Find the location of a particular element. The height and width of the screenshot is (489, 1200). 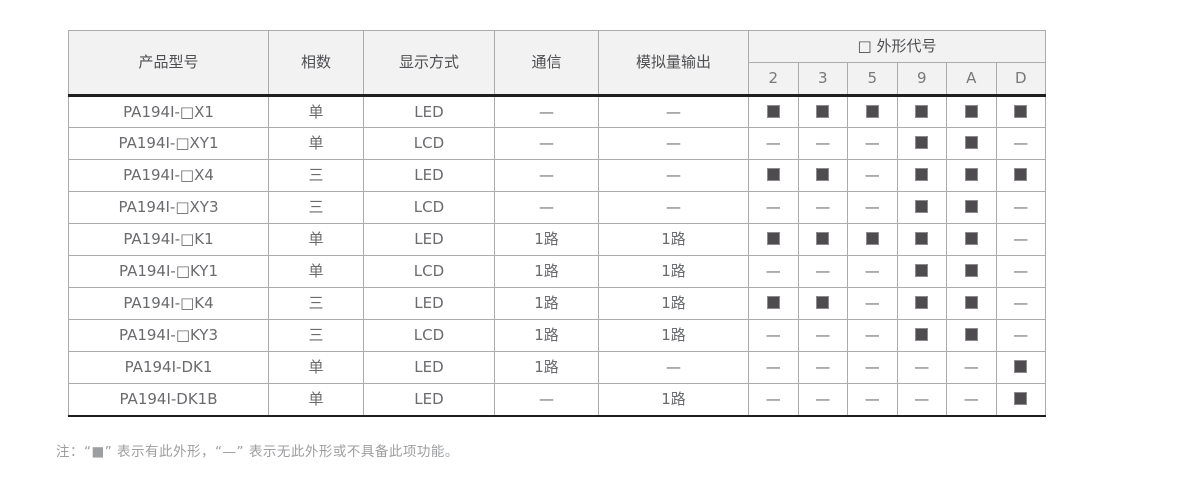

col-header-product-model: 产品型号 is located at coordinates (168, 63).